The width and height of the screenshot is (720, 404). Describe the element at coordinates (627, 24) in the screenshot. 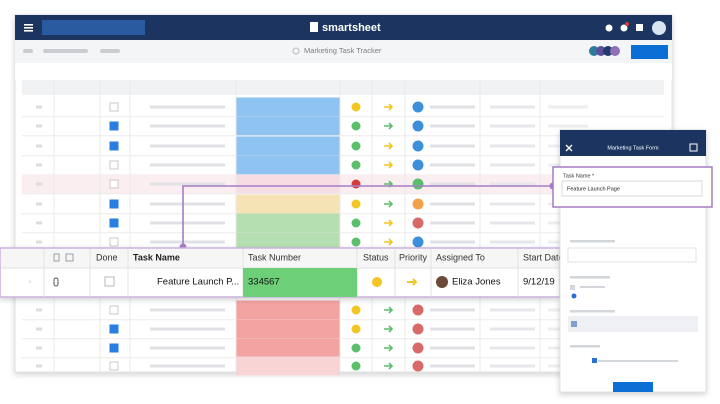

I see `notification-badge` at that location.